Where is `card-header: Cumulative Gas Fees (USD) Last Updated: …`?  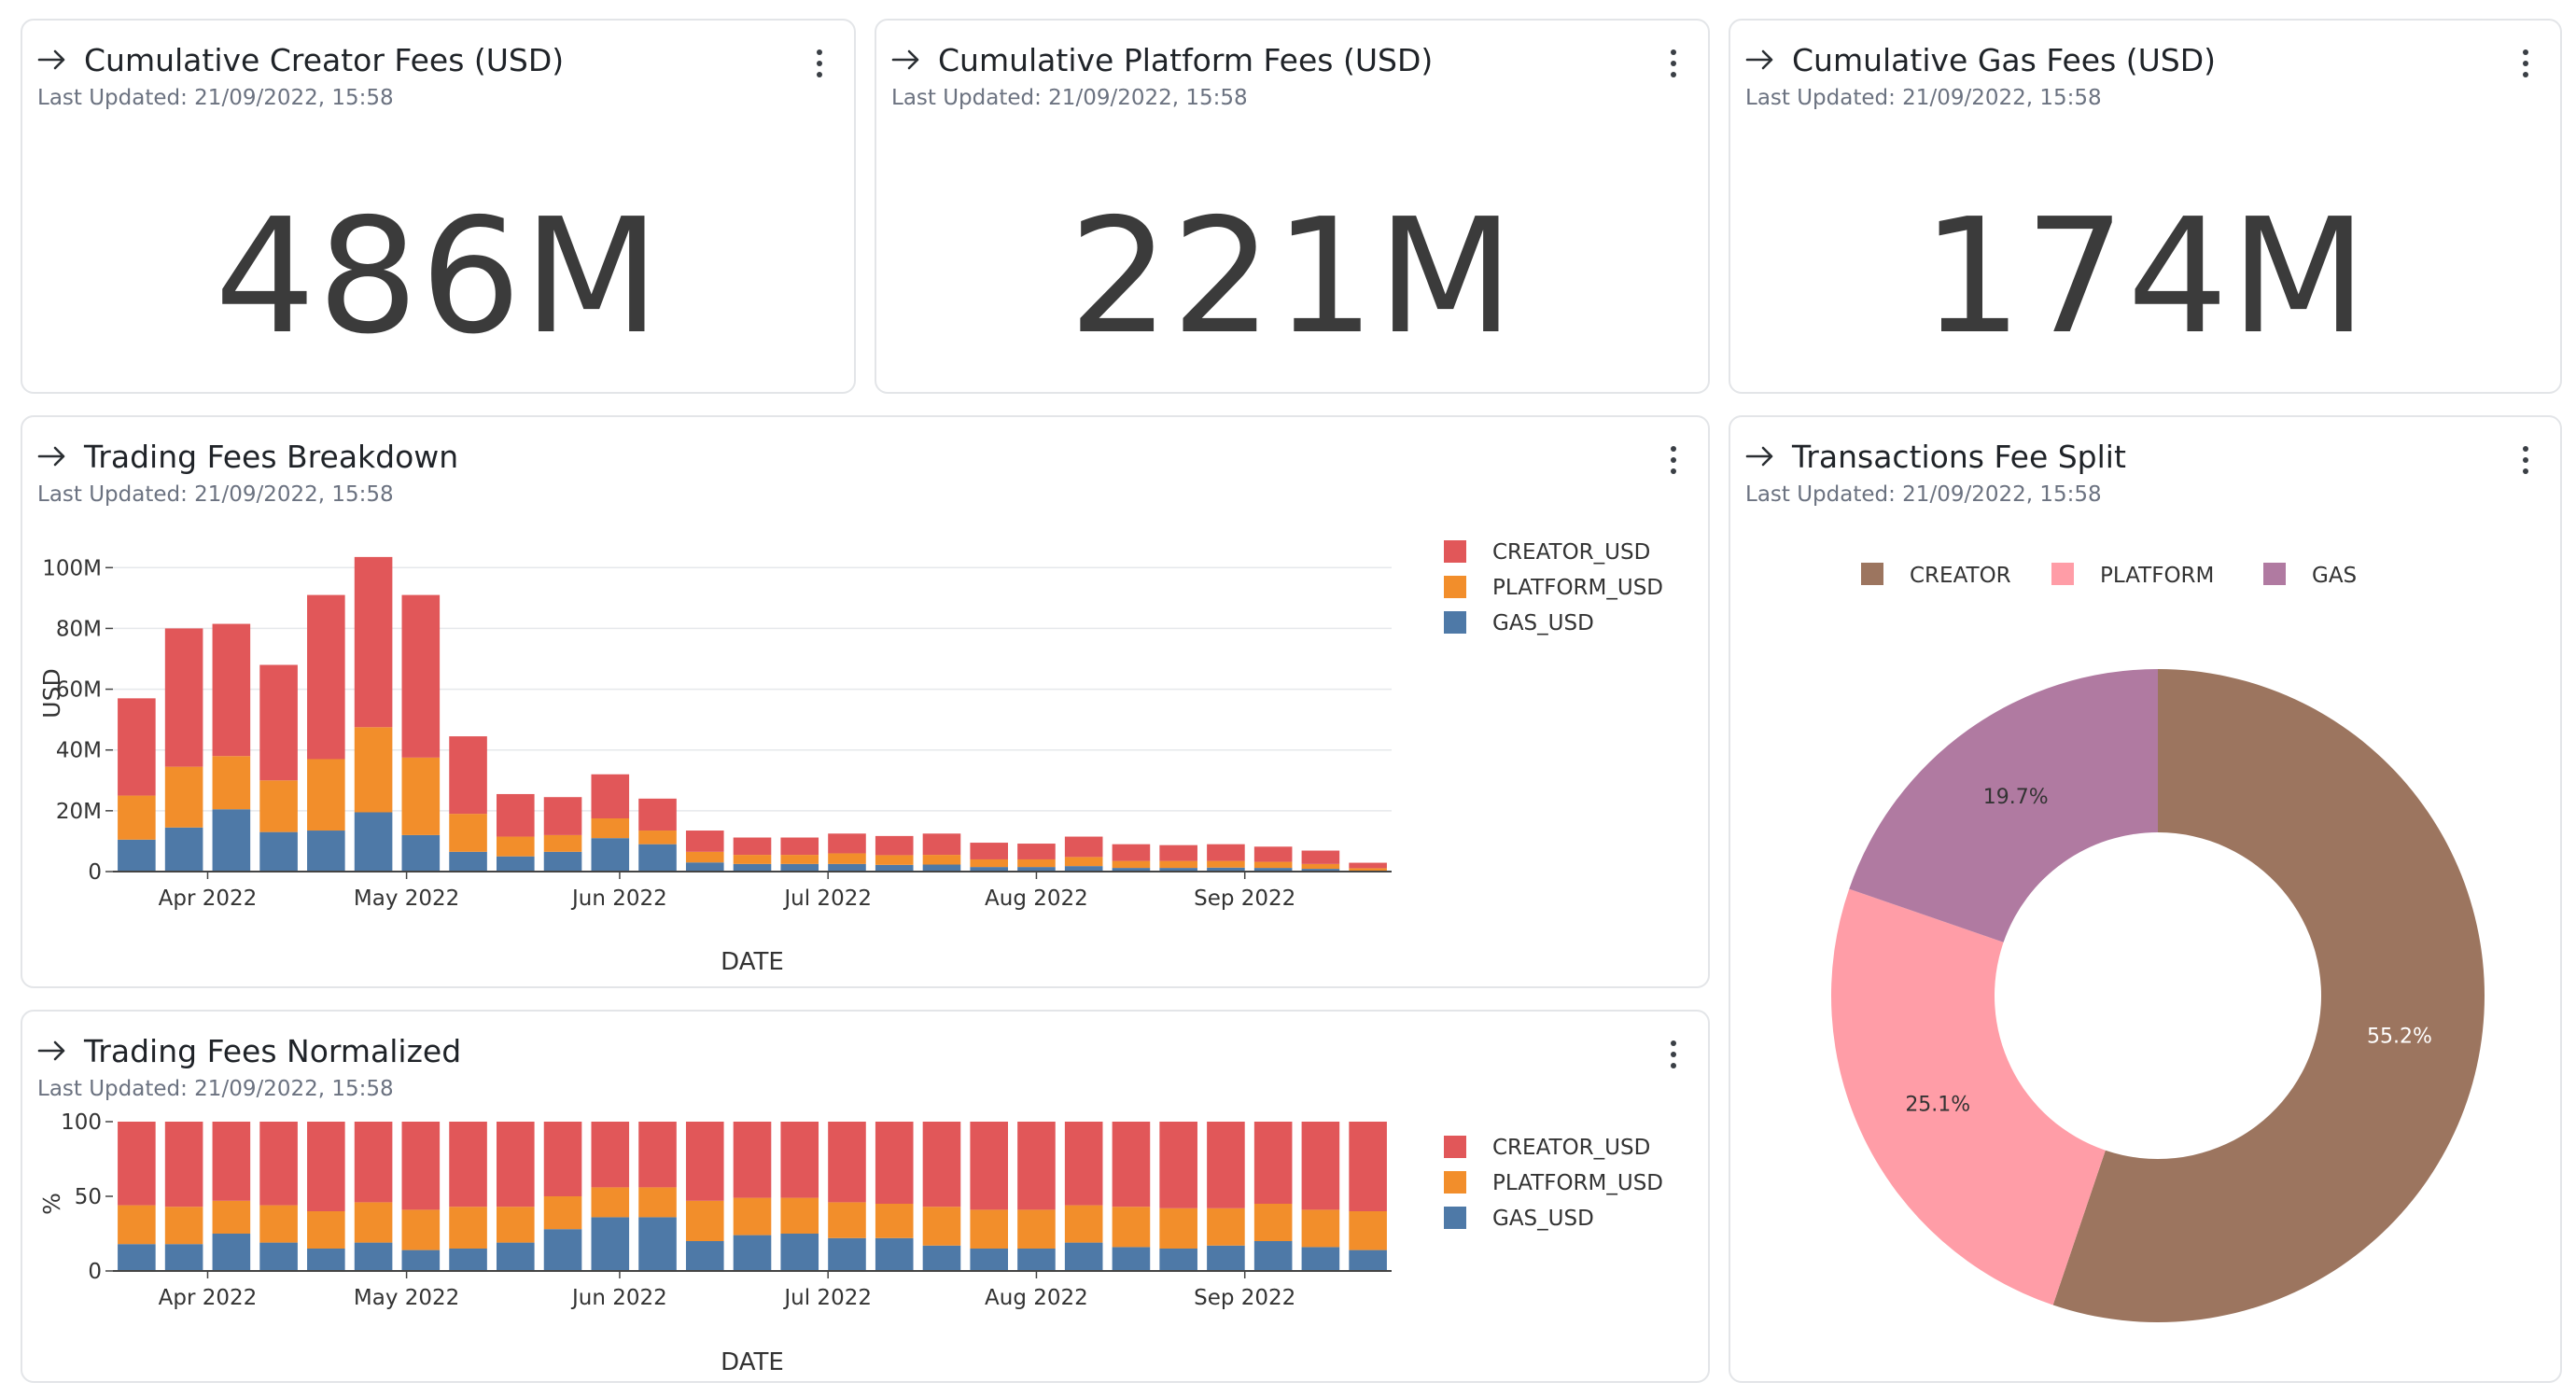 card-header: Cumulative Gas Fees (USD) Last Updated: … is located at coordinates (2145, 77).